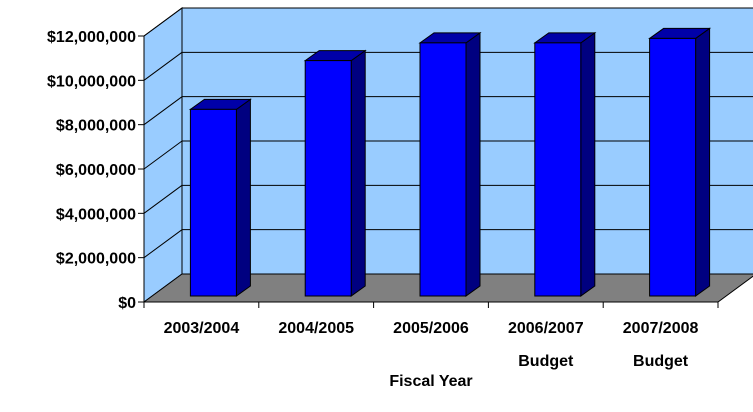 This screenshot has width=753, height=412. What do you see at coordinates (316, 328) in the screenshot?
I see `x-tick-label: 2004/2005` at bounding box center [316, 328].